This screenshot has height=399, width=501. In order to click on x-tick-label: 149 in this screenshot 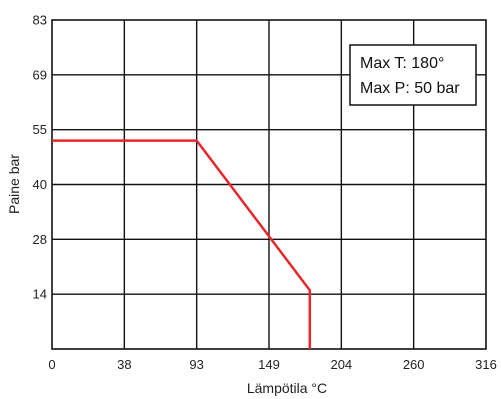, I will do `click(269, 364)`.